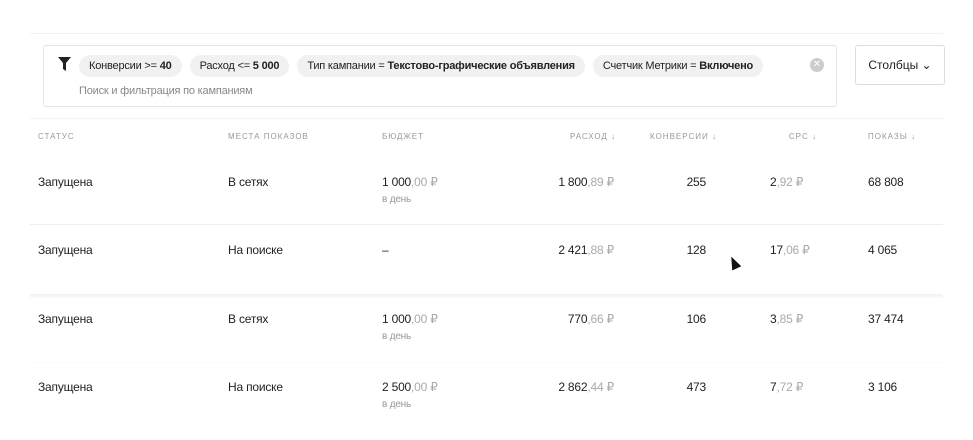 The height and width of the screenshot is (440, 973). What do you see at coordinates (64, 64) in the screenshot?
I see `filter-icon` at bounding box center [64, 64].